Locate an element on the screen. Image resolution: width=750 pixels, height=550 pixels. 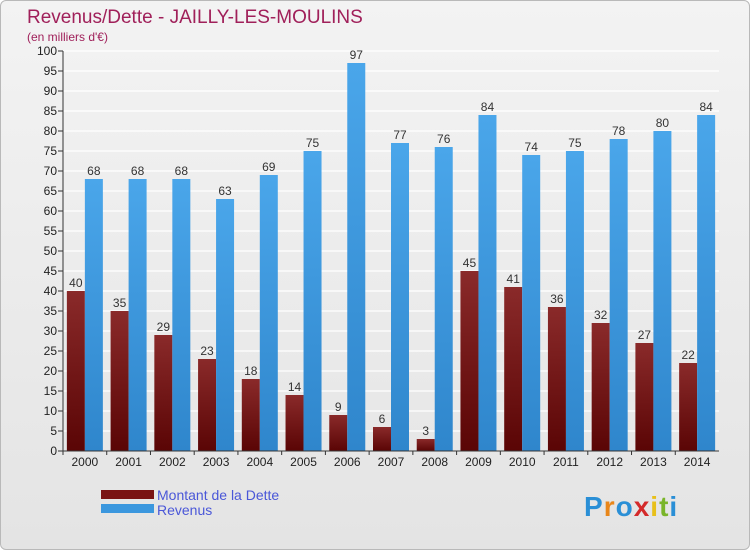
data-label-debt: 9 is located at coordinates (338, 407).